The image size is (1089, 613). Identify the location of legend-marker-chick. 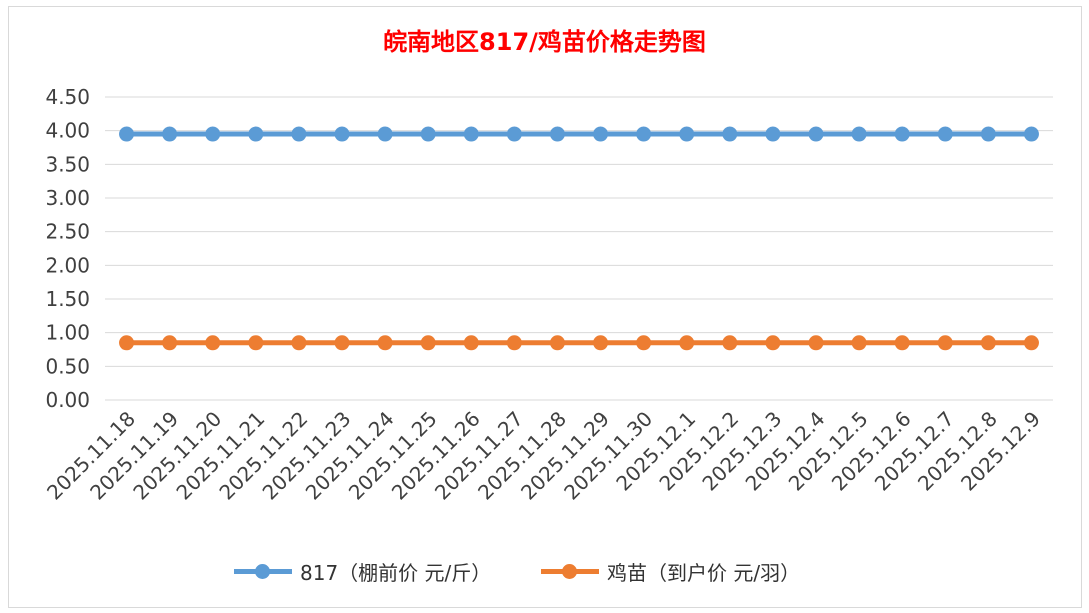
(569, 571).